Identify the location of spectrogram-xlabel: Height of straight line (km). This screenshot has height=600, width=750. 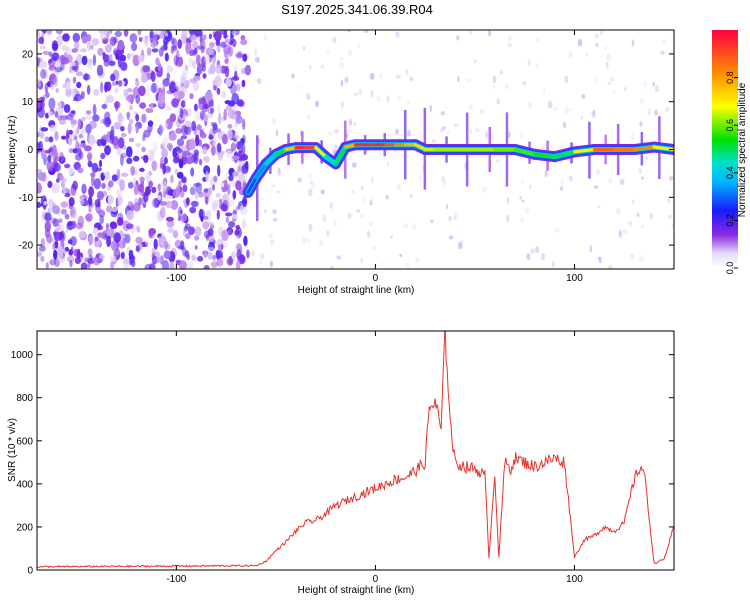
(356, 290).